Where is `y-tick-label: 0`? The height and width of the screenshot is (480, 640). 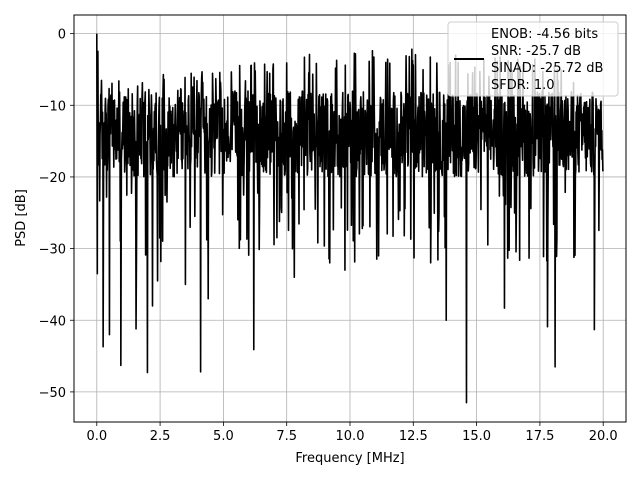 y-tick-label: 0 is located at coordinates (62, 35).